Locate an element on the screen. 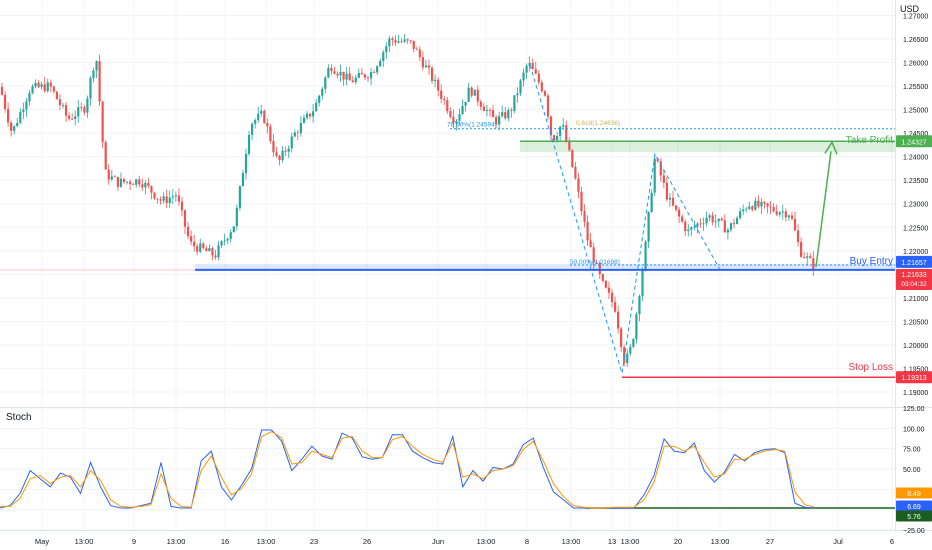 This screenshot has height=550, width=932. buy-entry-price-bg is located at coordinates (914, 261).